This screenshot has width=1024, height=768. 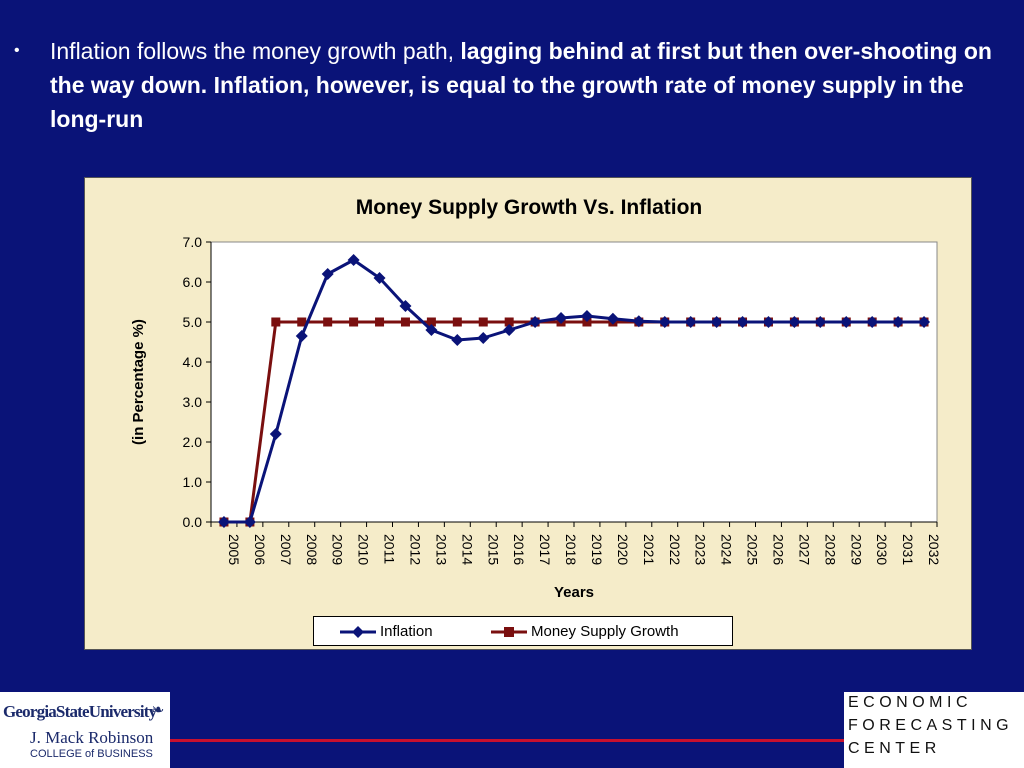 I want to click on y-tick-label: 6.0, so click(x=193, y=282).